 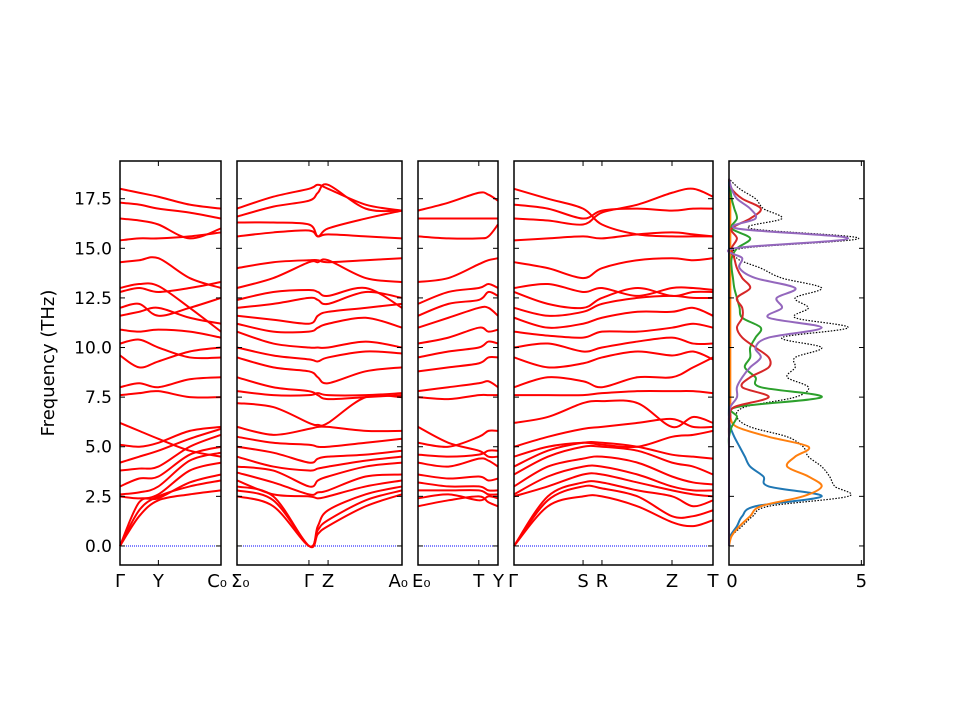 I want to click on band-panel-3: E₀ T Y, so click(x=458, y=376).